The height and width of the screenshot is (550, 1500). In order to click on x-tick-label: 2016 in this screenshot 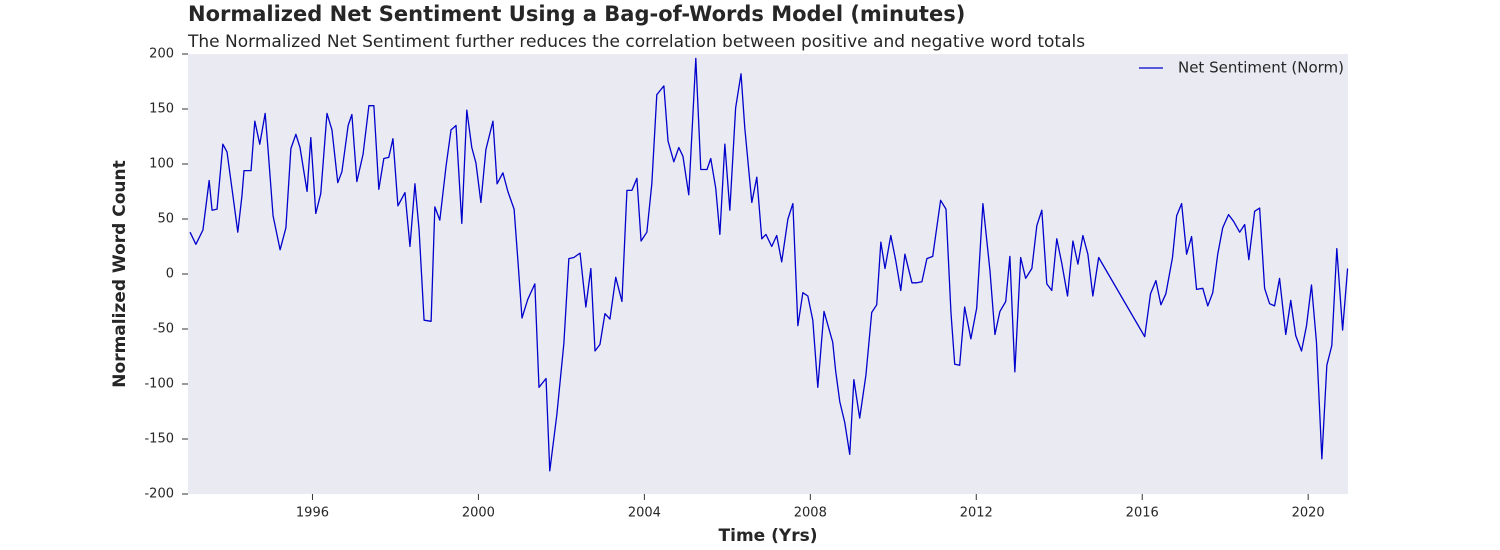, I will do `click(1142, 513)`.